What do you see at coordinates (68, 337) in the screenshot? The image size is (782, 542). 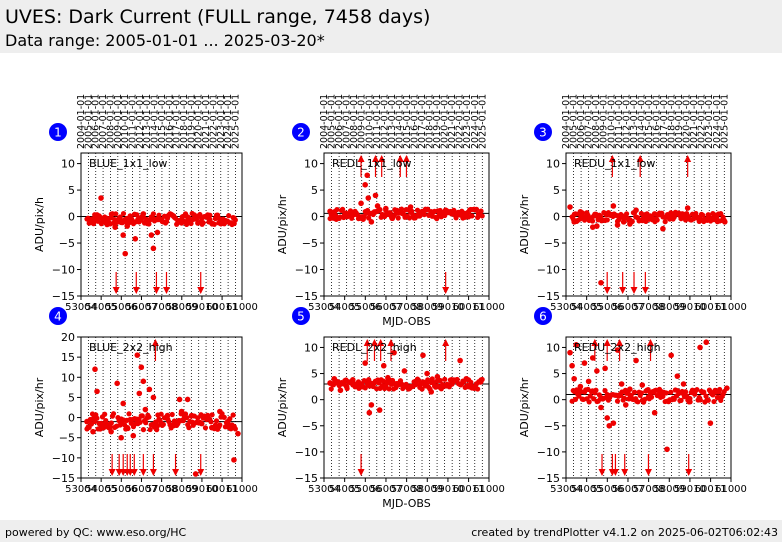 I see `y-tick-label: 20` at bounding box center [68, 337].